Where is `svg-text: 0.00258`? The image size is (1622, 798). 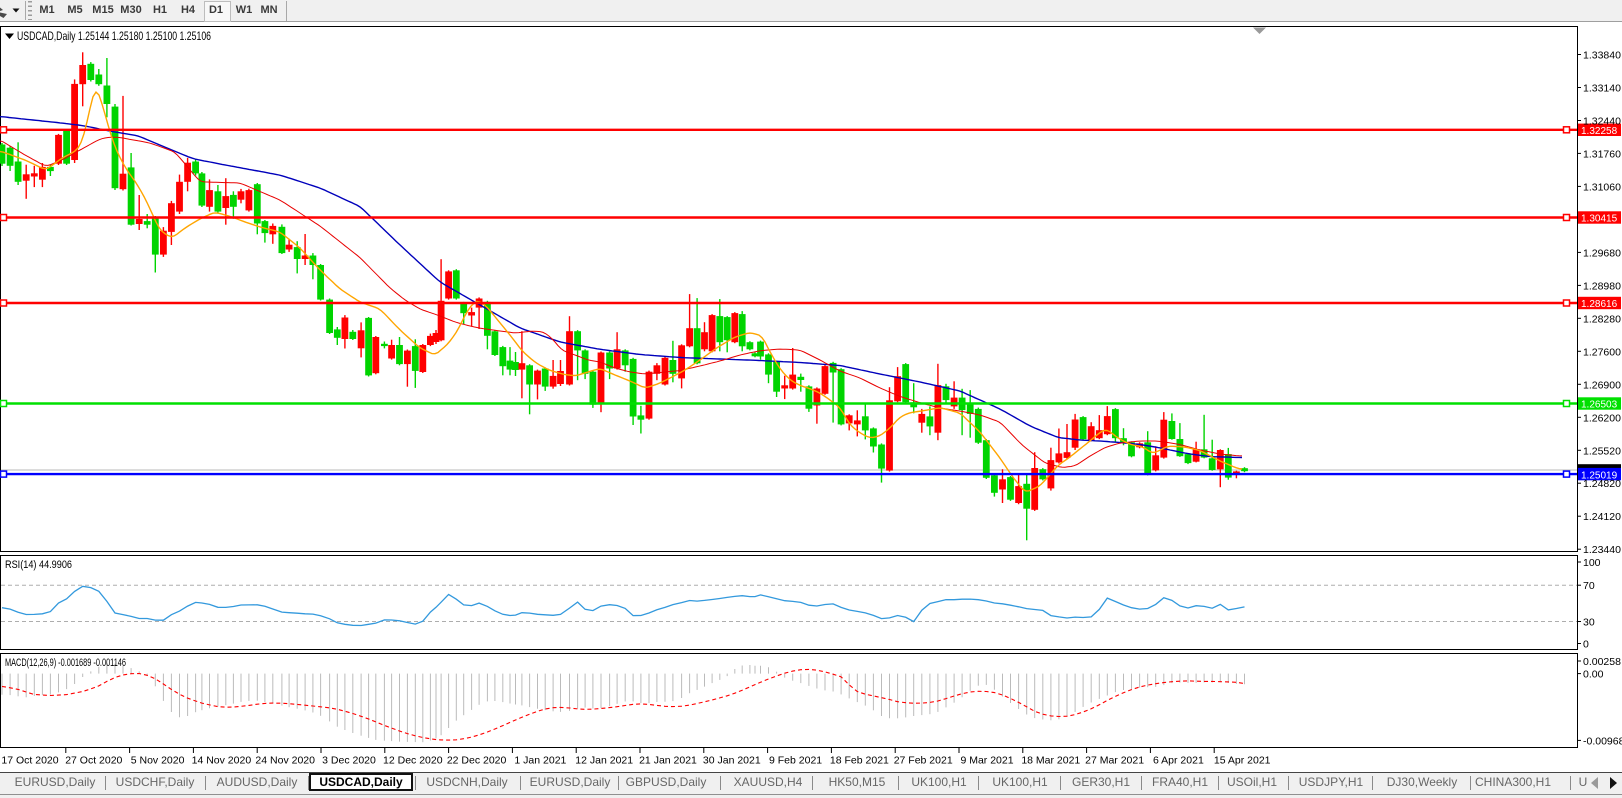 svg-text: 0.00258 is located at coordinates (1602, 662).